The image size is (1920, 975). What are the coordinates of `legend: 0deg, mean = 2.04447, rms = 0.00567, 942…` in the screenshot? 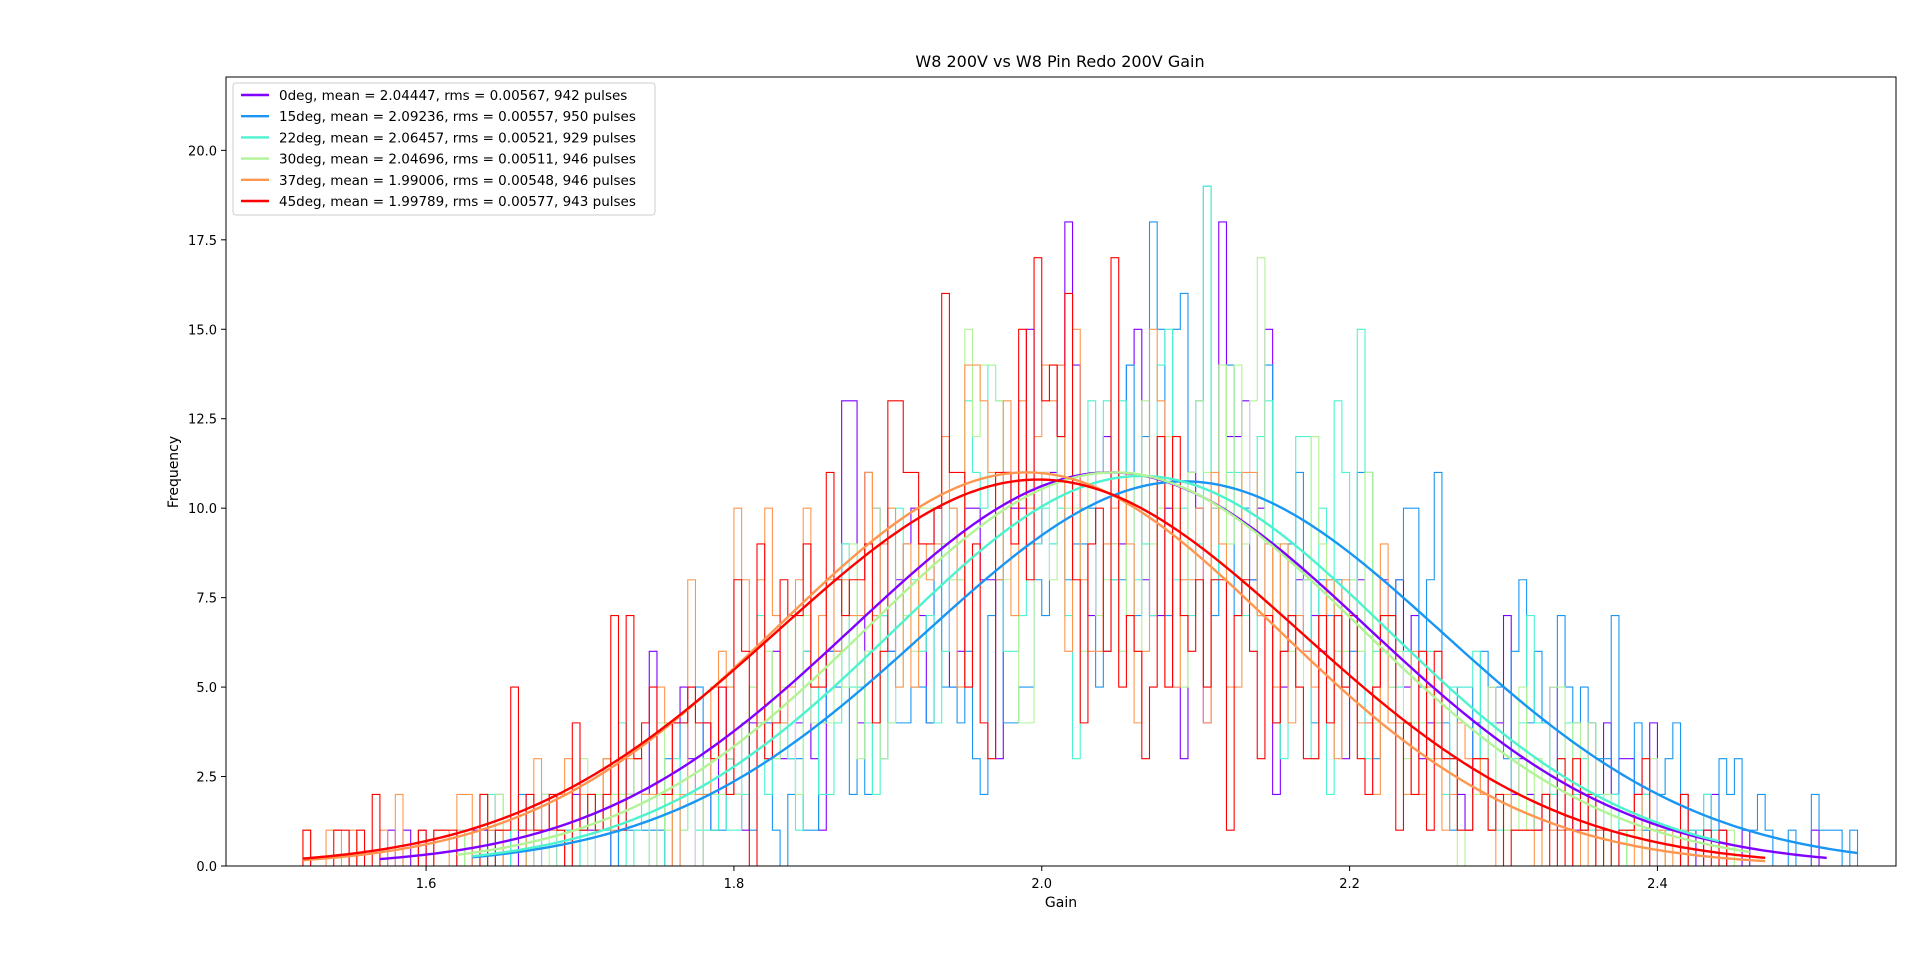 It's located at (444, 149).